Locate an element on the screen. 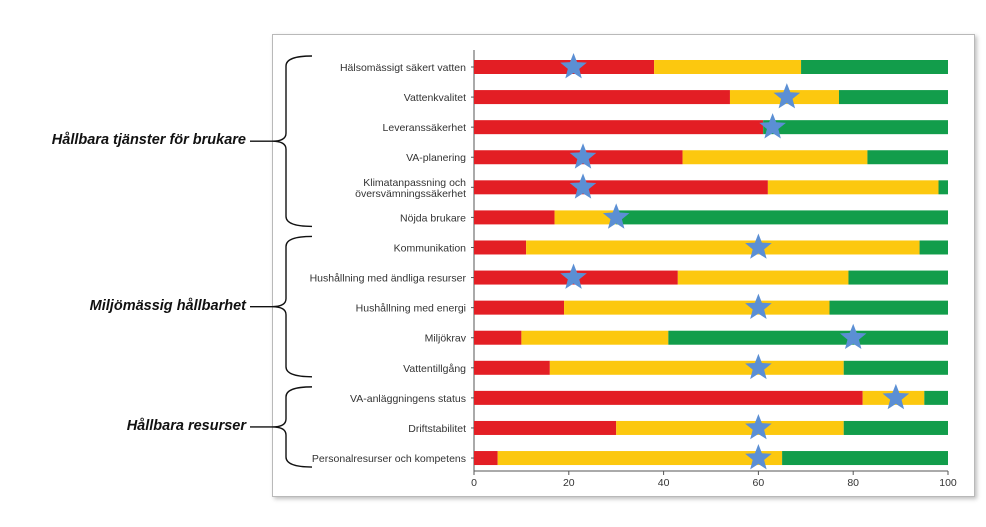 The image size is (986, 527). x-tick-label: 0 is located at coordinates (474, 483).